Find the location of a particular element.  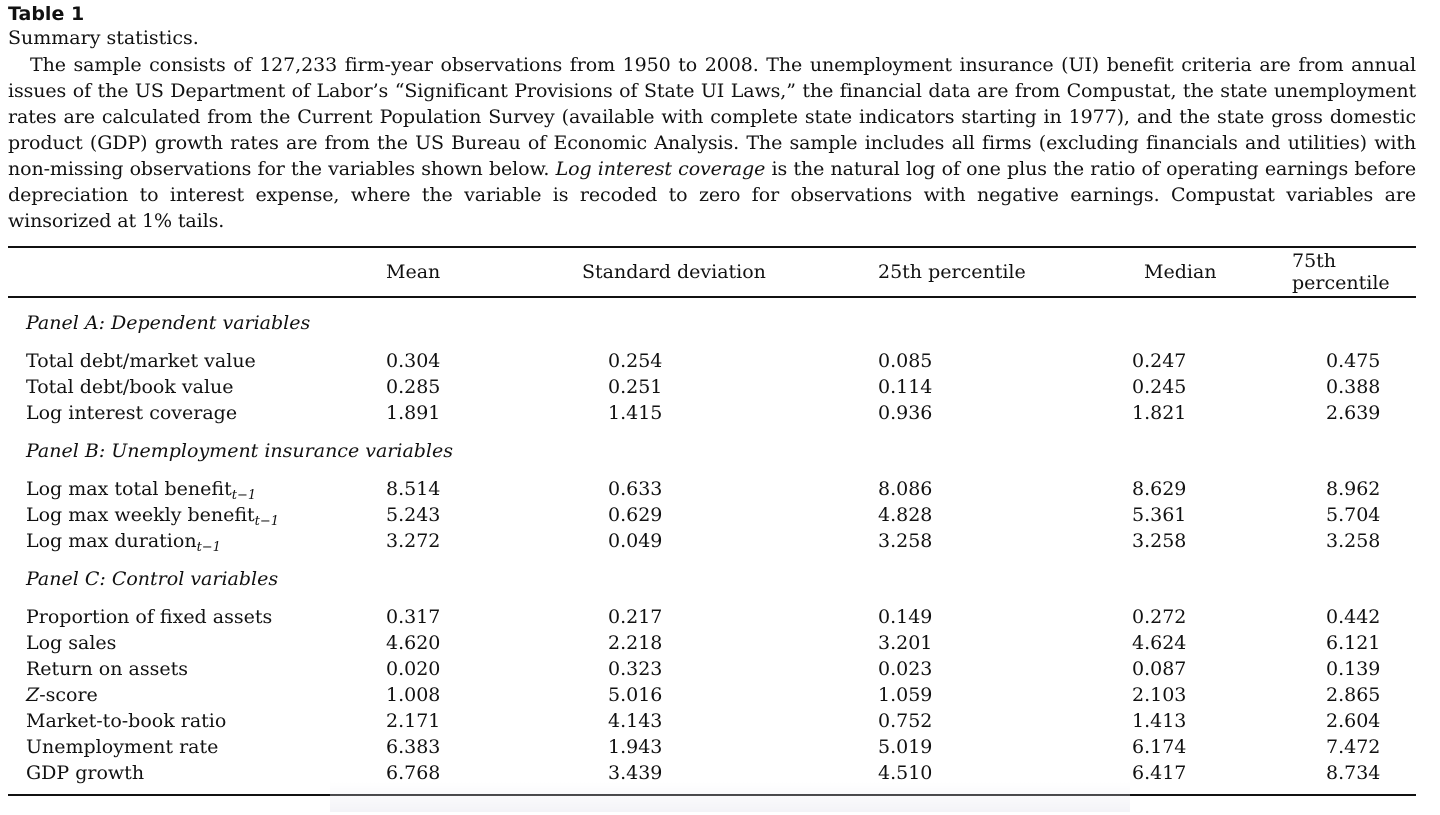

cell-p25: 5.019 is located at coordinates (905, 747).